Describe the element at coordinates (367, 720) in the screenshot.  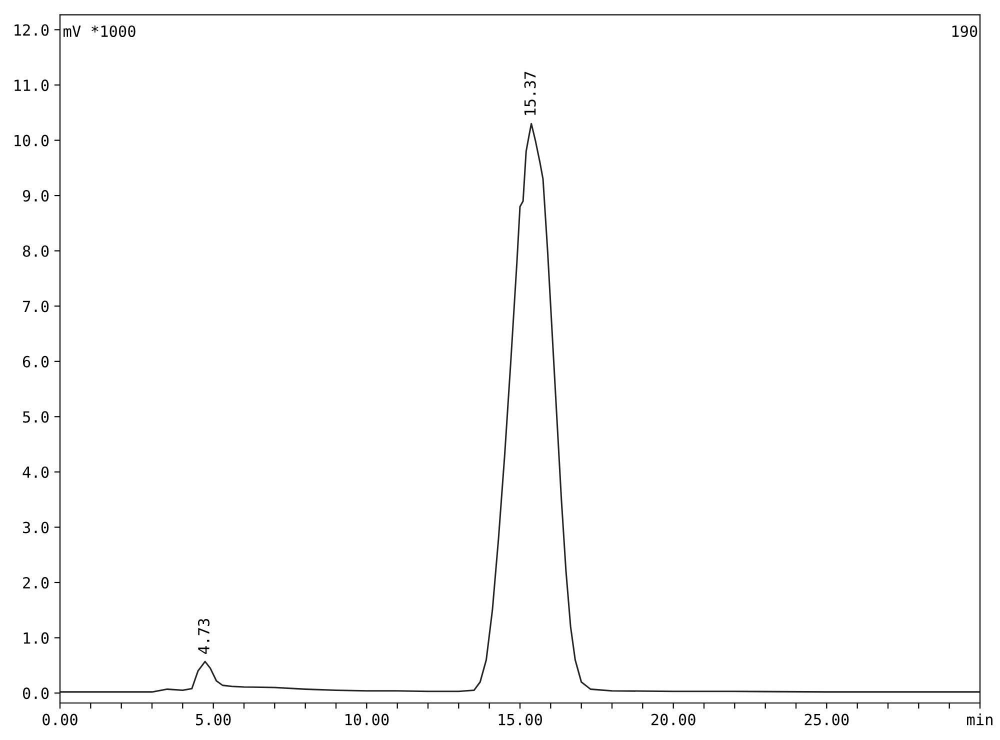
I see `x-tick-label: 10.00` at that location.